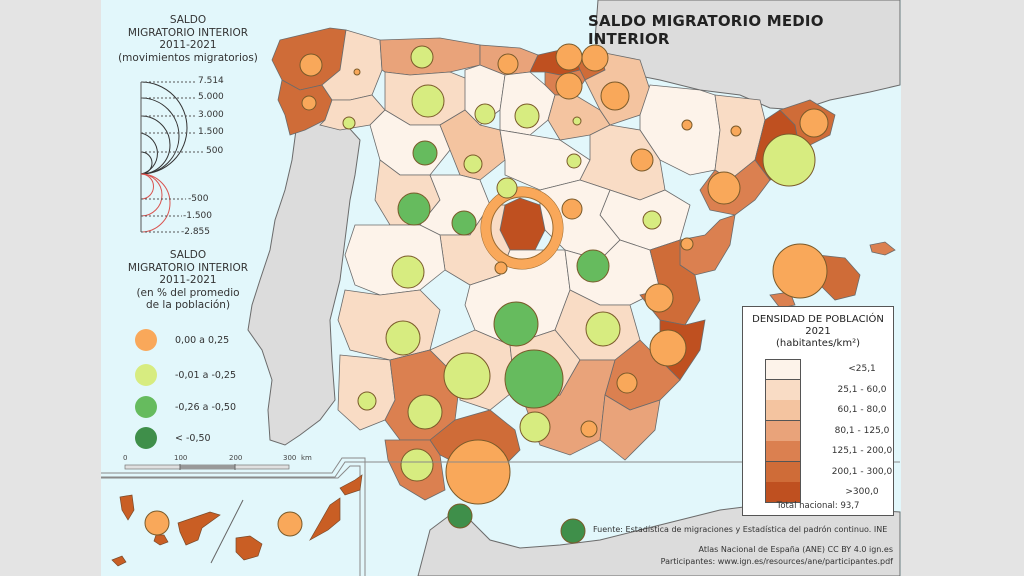 The image size is (1024, 576). I want to click on scale-unit: km, so click(306, 458).